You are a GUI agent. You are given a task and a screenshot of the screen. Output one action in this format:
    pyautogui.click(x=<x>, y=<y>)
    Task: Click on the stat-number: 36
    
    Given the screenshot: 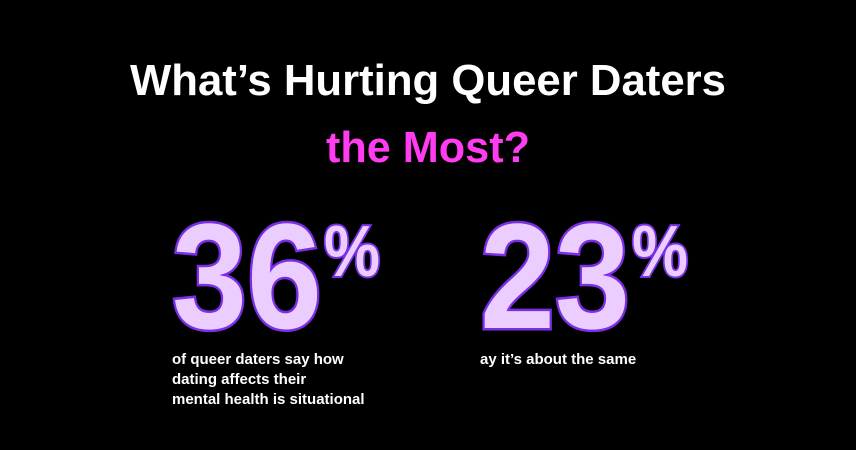 What is the action you would take?
    pyautogui.click(x=247, y=276)
    